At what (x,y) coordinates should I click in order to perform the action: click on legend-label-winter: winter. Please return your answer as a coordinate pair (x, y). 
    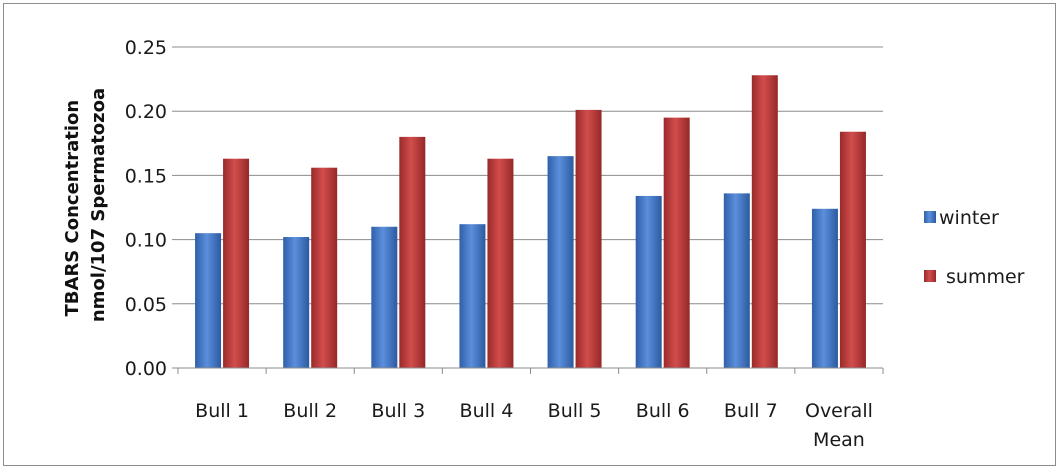
    Looking at the image, I should click on (969, 218).